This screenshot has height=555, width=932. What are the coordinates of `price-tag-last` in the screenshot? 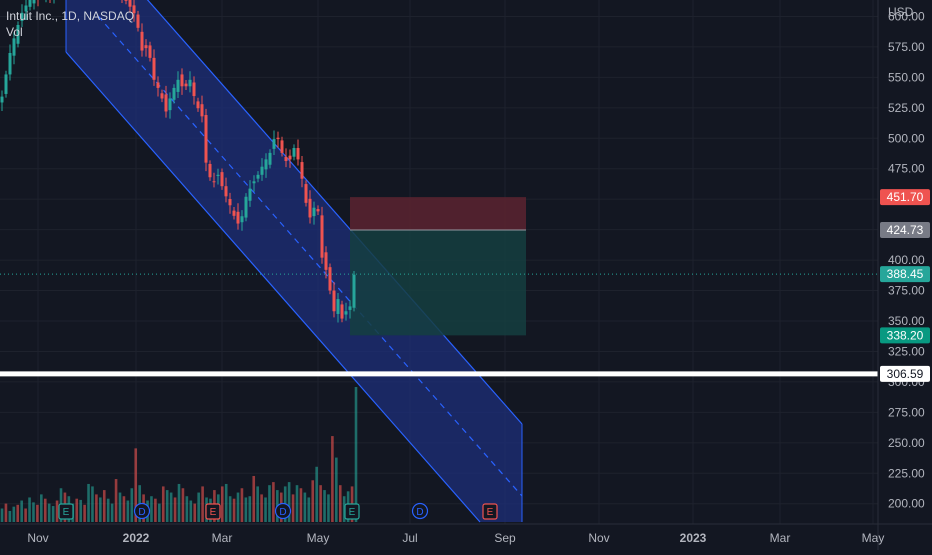 It's located at (905, 274).